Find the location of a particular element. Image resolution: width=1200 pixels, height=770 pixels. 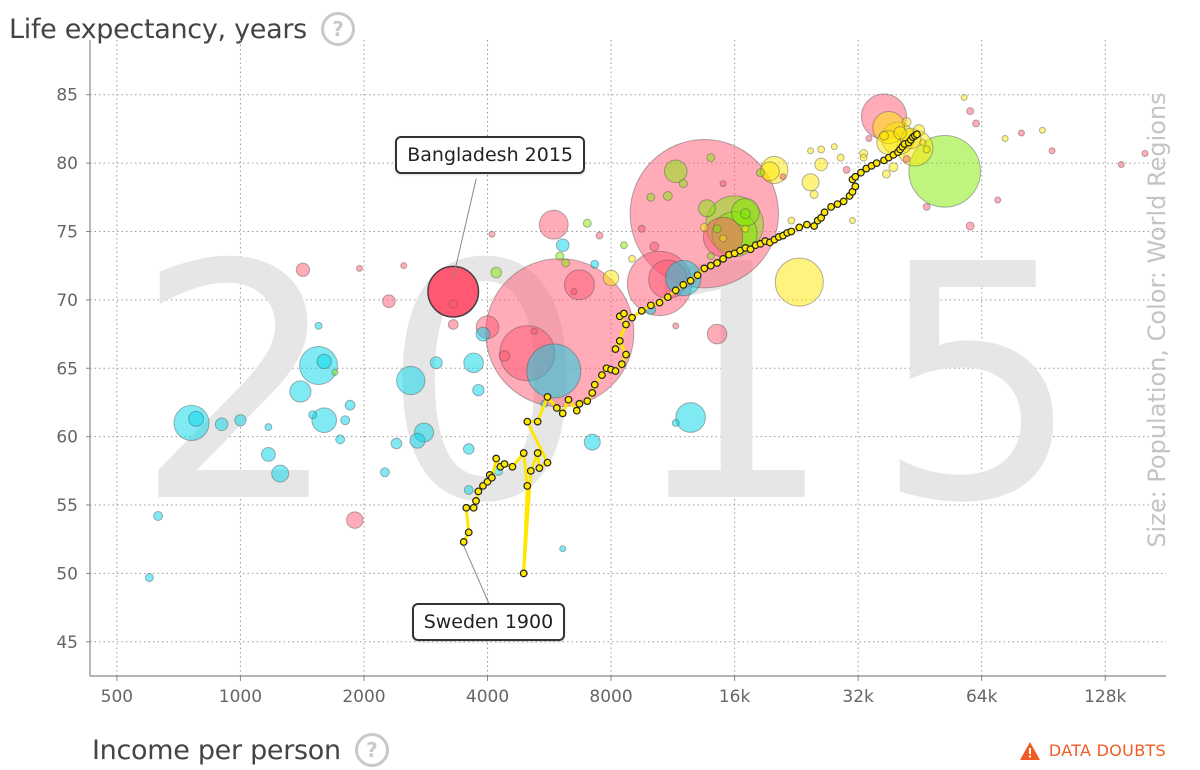

data-doubts-link: DATA DOUBTS is located at coordinates (1092, 750).